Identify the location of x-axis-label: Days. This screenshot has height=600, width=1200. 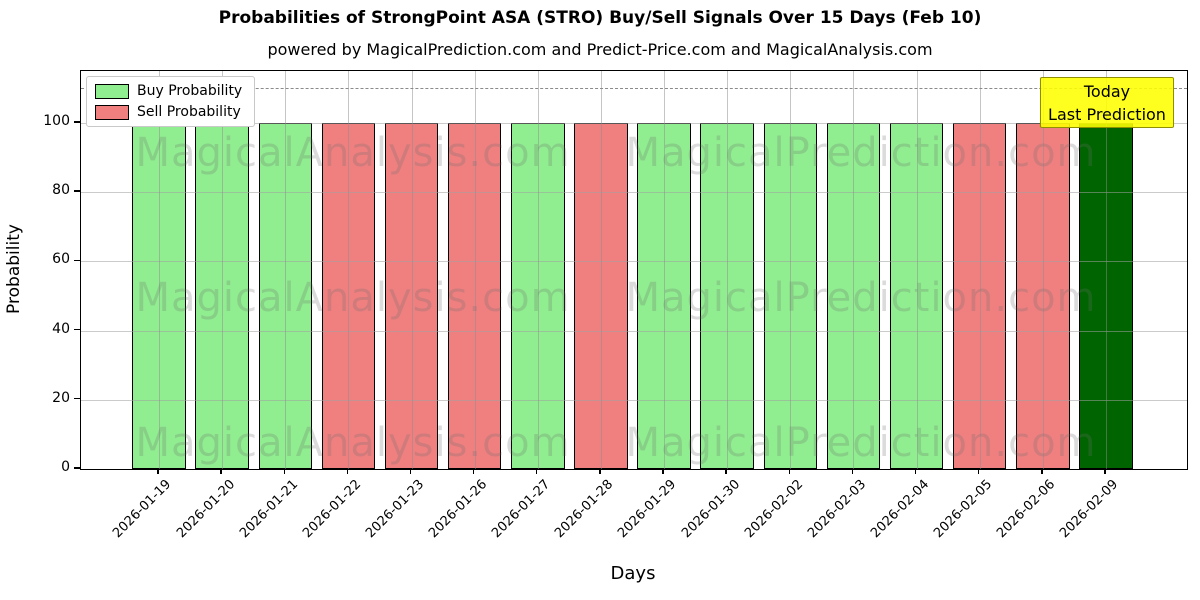
(633, 573).